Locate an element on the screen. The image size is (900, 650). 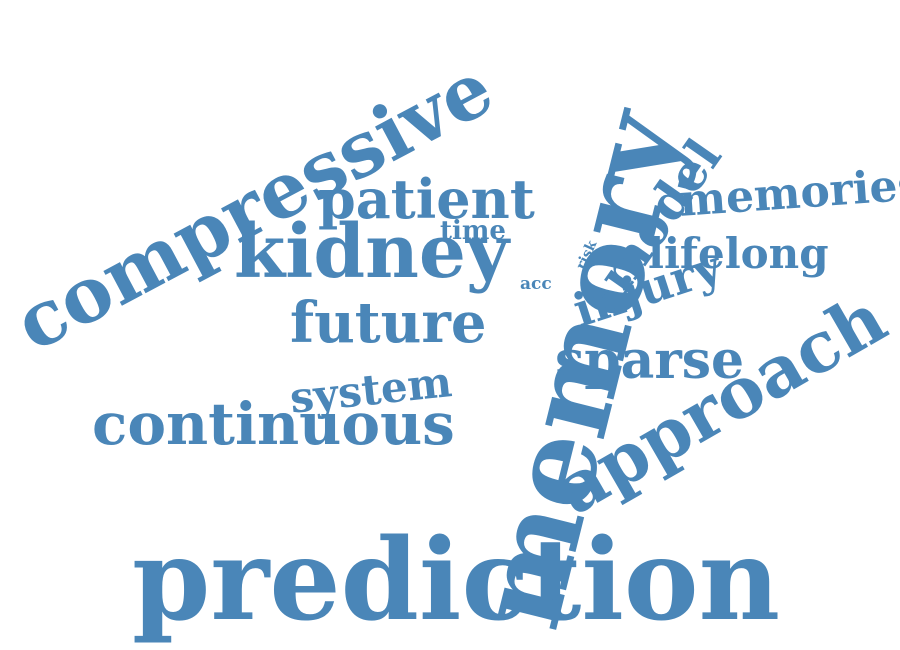
word-continuous: continuous is located at coordinates (273, 424).